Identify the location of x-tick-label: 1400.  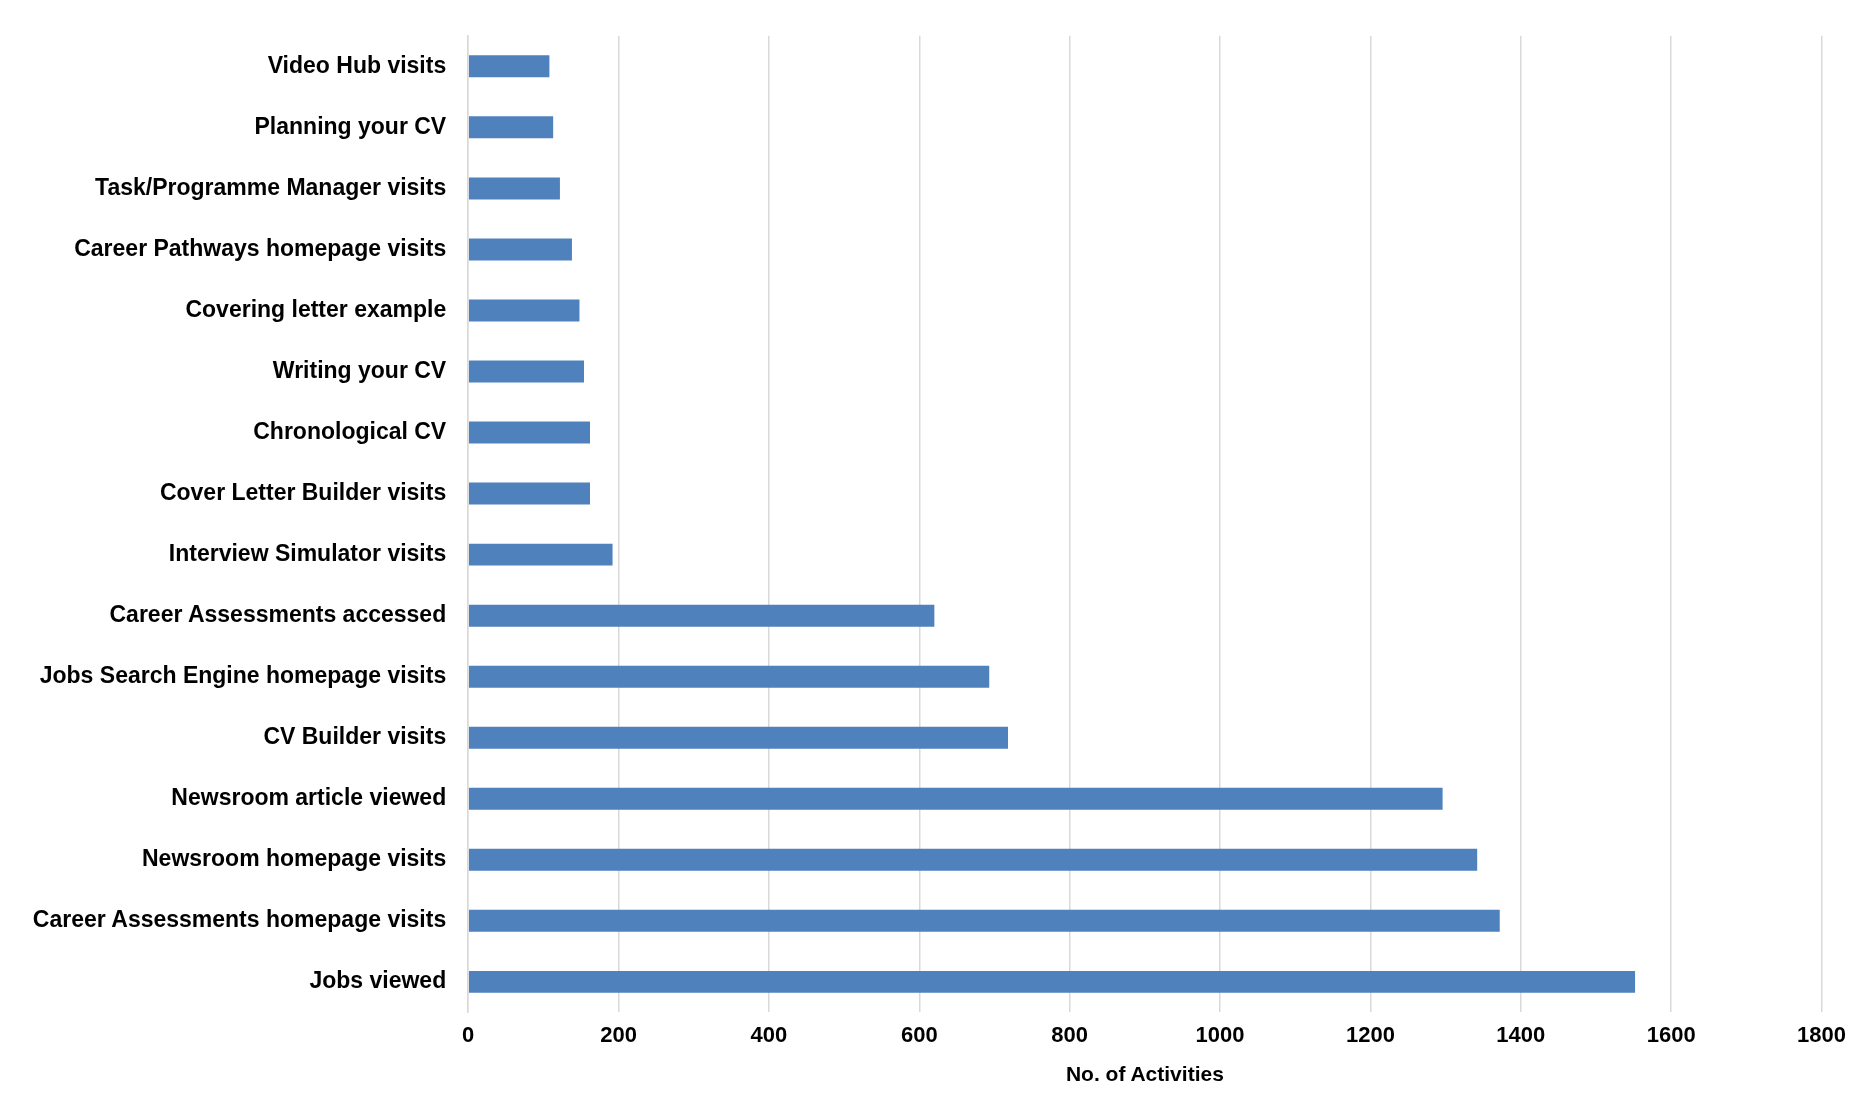
(1521, 1034).